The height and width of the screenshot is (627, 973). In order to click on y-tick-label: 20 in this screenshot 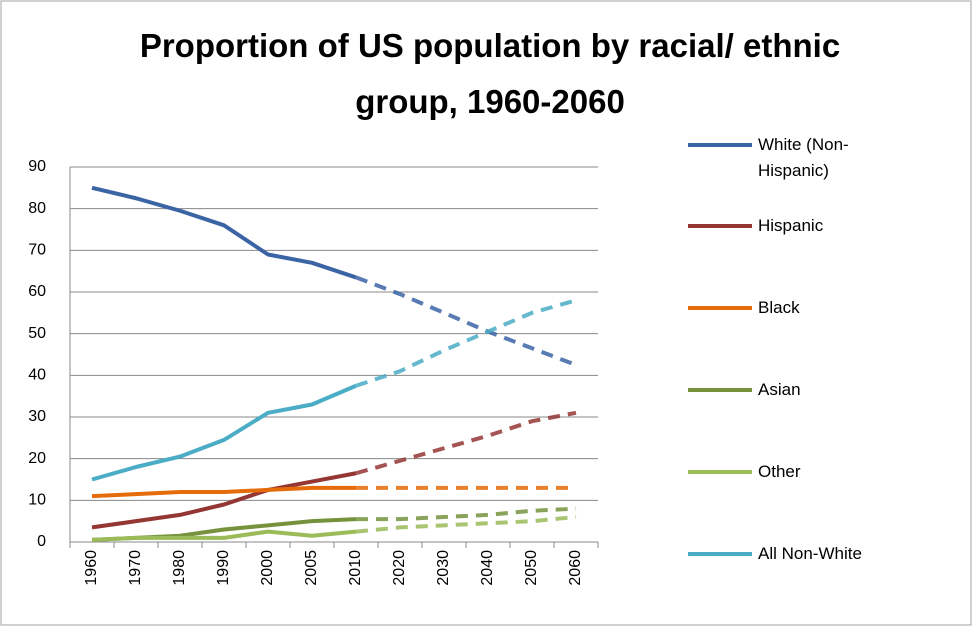, I will do `click(37, 458)`.